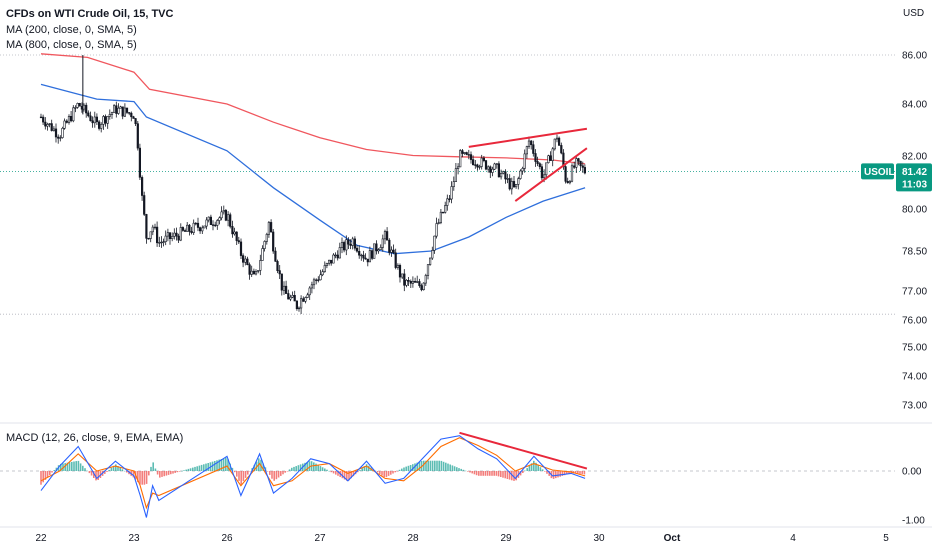 The image size is (932, 550). I want to click on chart-title: CFDs on WTI Crude Oil, 15, TVC, so click(90, 14).